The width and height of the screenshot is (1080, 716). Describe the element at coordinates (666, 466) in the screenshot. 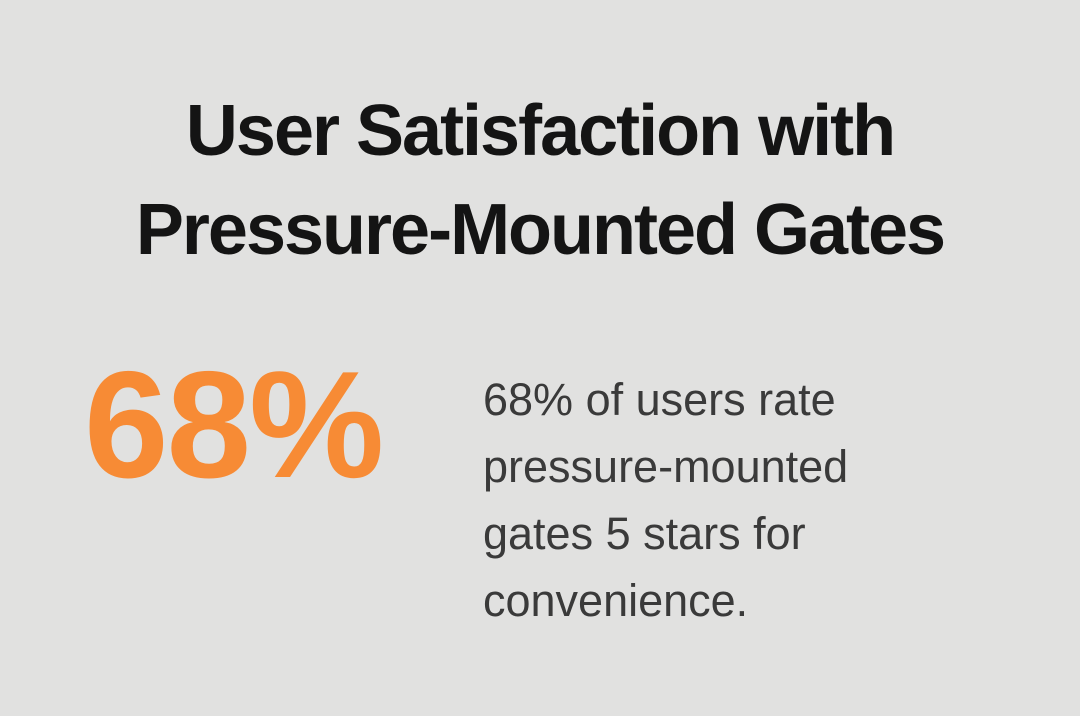

I see `stat-description-line-2: pressure-mounted` at that location.